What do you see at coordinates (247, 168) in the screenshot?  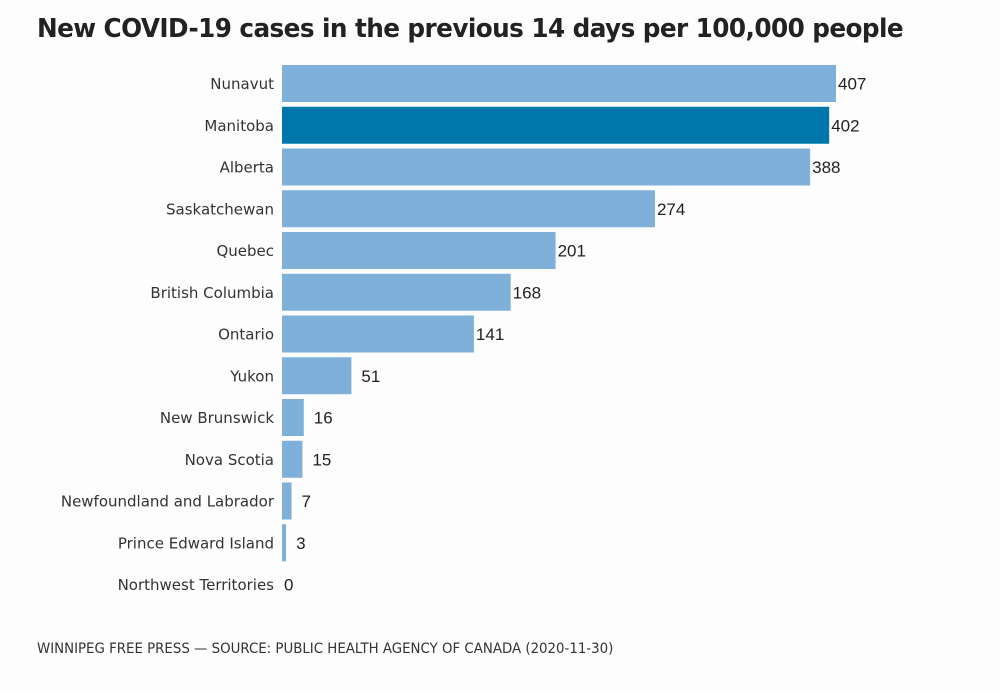 I see `category-label: Alberta` at bounding box center [247, 168].